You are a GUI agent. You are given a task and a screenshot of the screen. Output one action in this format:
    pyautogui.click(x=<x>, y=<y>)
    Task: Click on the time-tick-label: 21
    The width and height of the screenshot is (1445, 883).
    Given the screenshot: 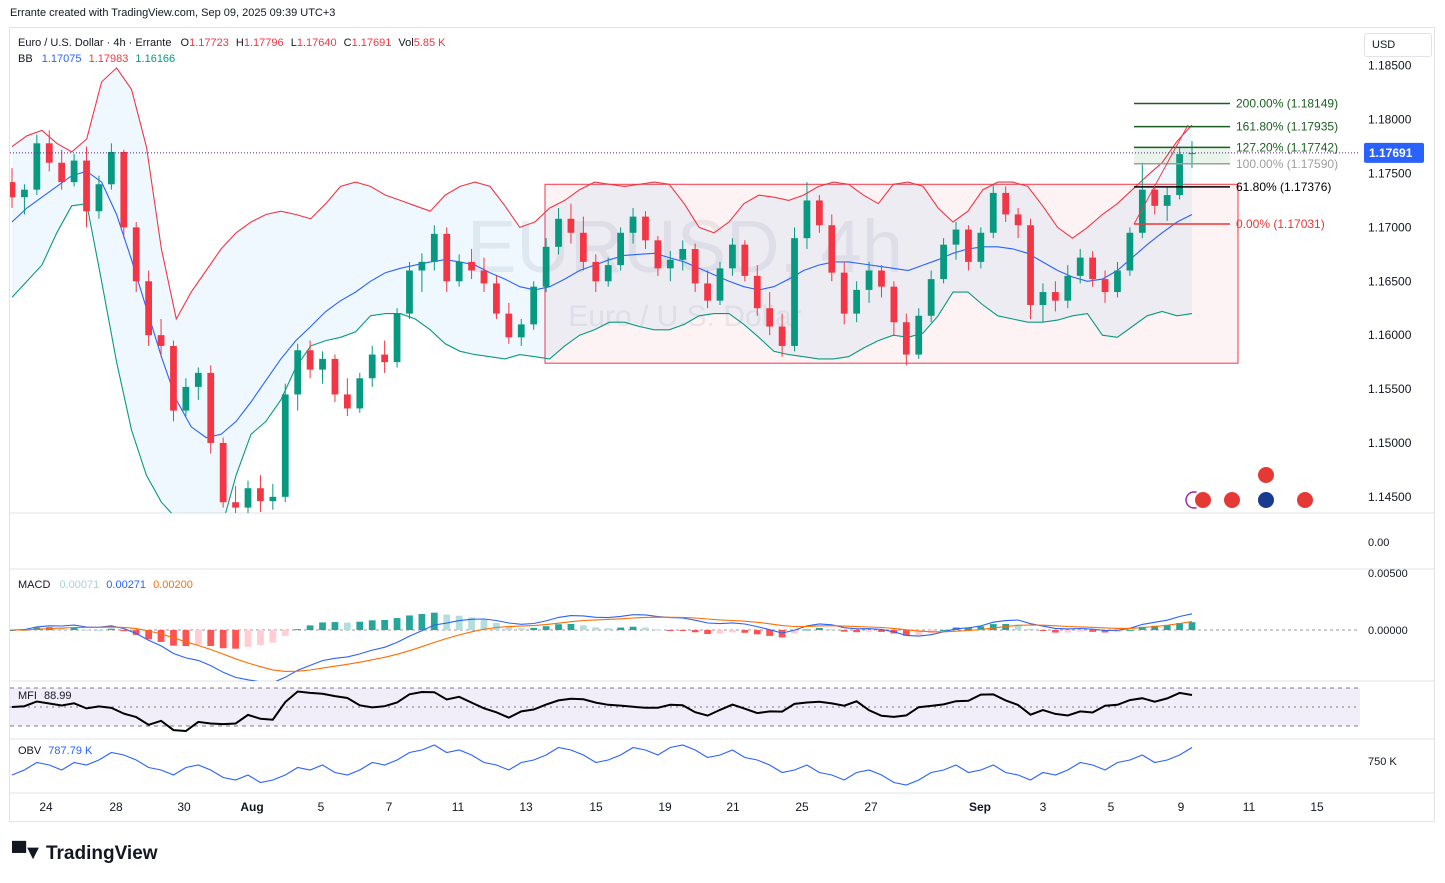 What is the action you would take?
    pyautogui.click(x=733, y=807)
    